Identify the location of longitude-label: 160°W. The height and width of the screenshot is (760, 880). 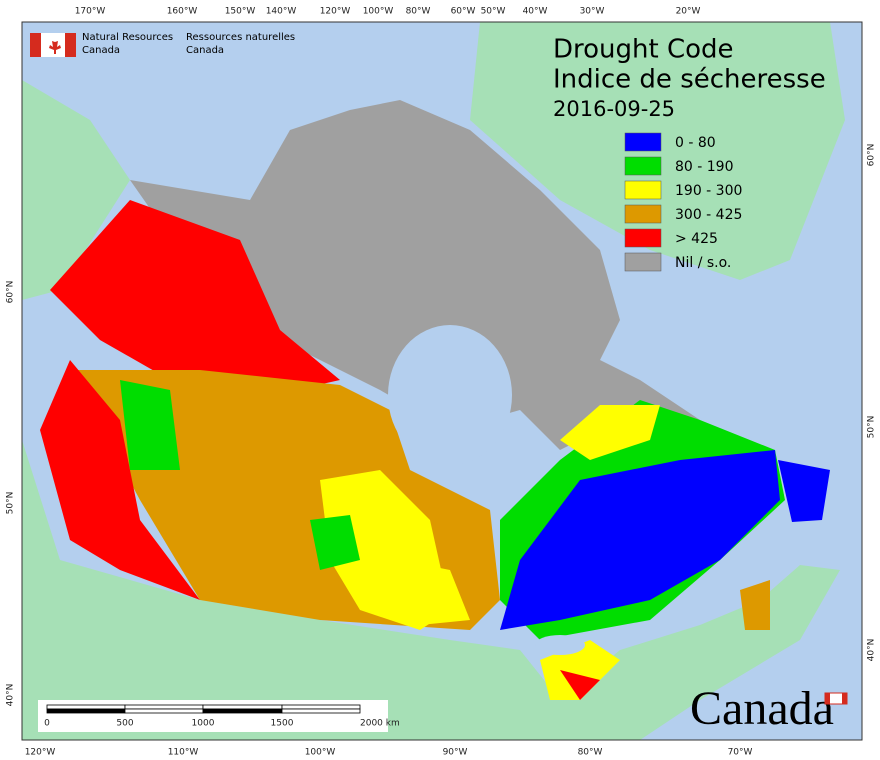
(182, 12).